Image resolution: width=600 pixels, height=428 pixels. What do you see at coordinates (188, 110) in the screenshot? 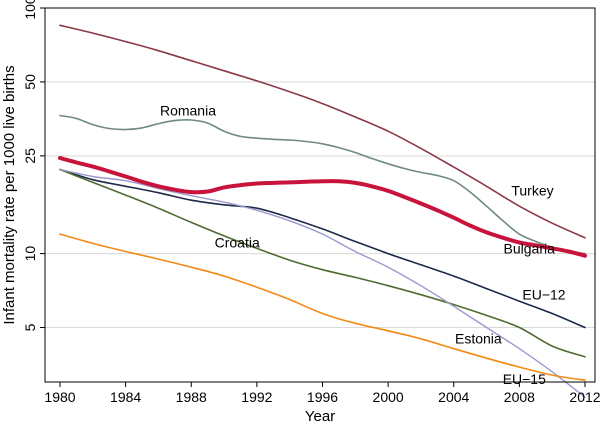
I see `series-label-0: Romania` at bounding box center [188, 110].